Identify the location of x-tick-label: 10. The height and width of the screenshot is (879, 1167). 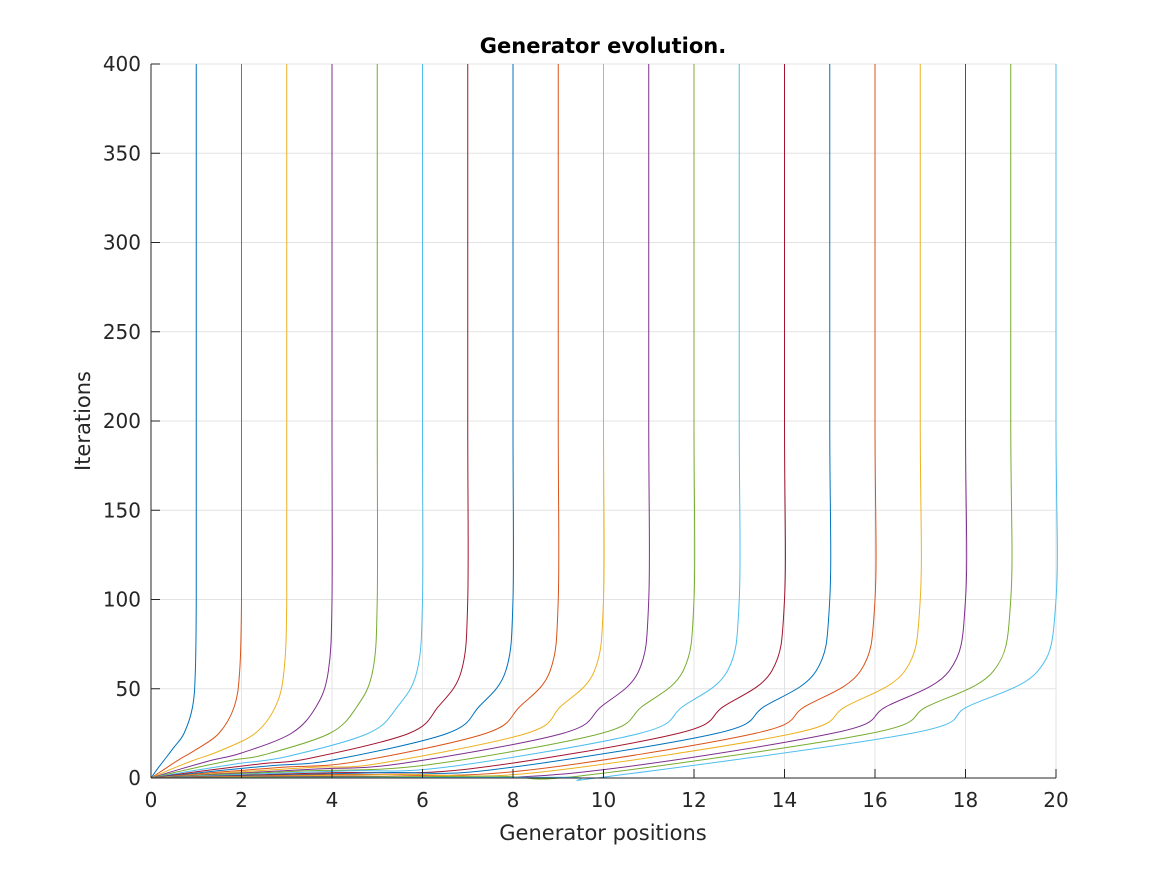
(603, 800).